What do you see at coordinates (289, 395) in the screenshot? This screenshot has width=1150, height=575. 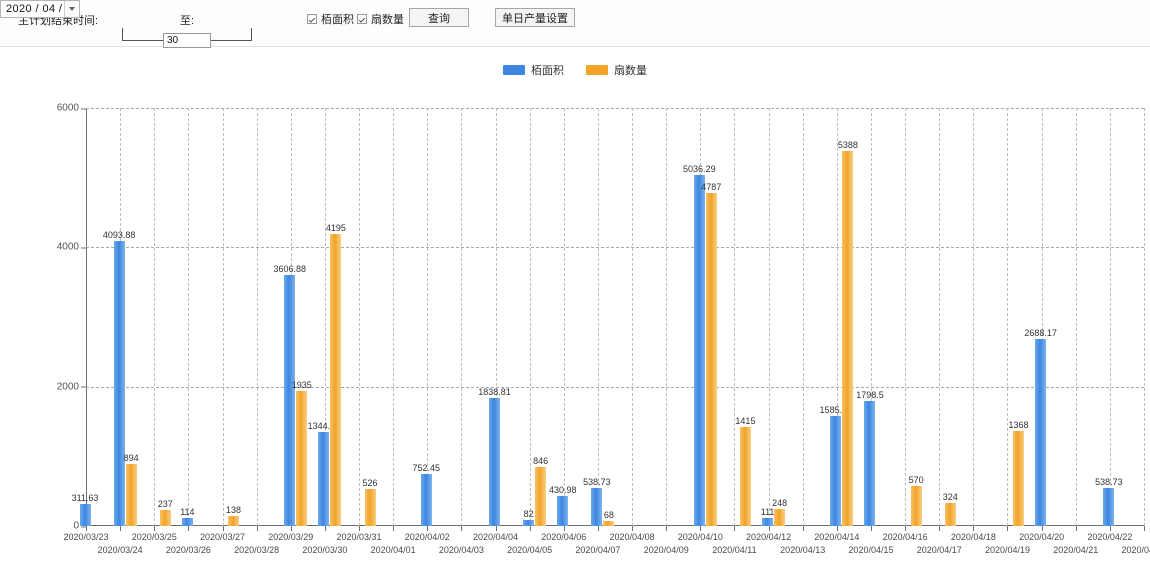 I see `bar-栢面积-2020/03/29: 3606.88` at bounding box center [289, 395].